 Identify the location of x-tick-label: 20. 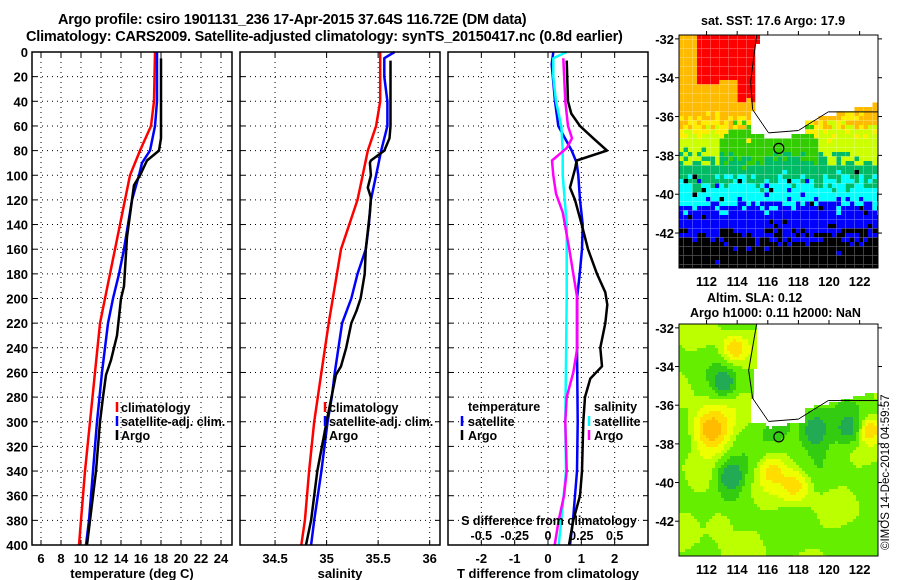
(181, 558).